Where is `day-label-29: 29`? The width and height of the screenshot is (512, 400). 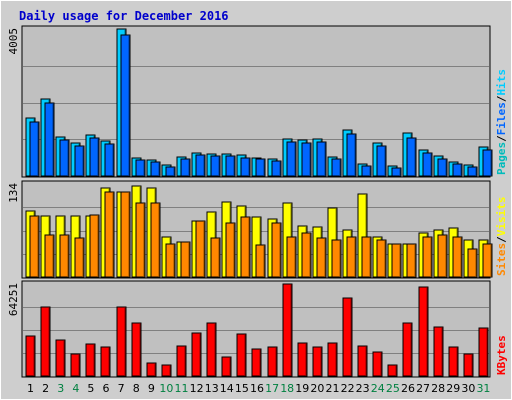 day-label-29: 29 is located at coordinates (453, 388).